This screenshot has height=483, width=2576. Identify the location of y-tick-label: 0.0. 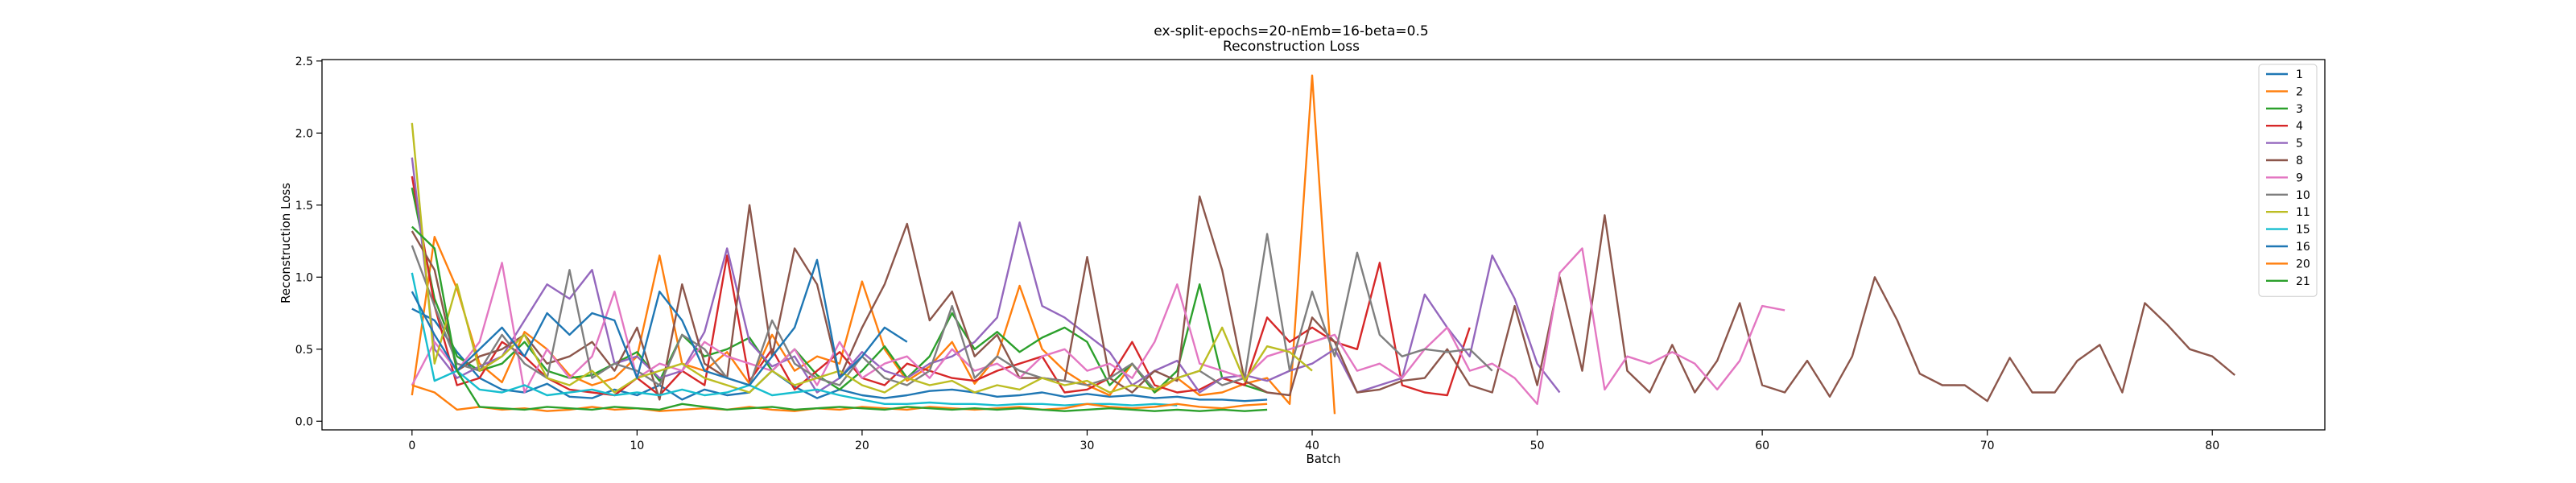
(304, 422).